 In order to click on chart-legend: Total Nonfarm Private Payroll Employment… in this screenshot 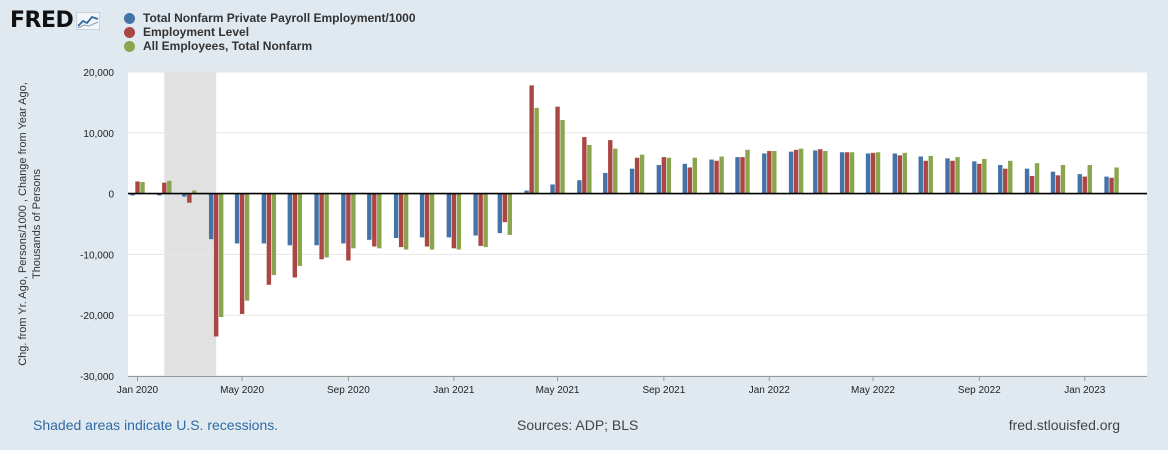, I will do `click(270, 32)`.